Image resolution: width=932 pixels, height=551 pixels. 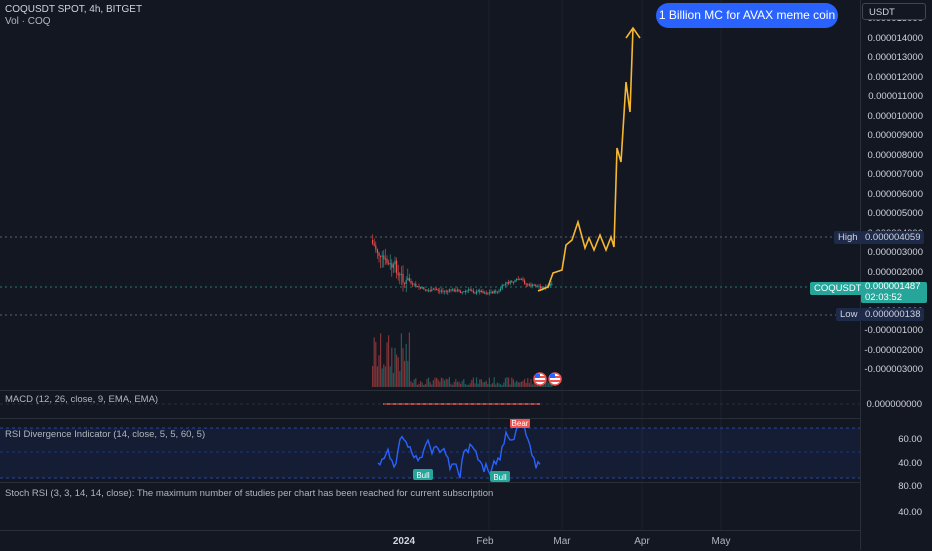 What do you see at coordinates (74, 9) in the screenshot?
I see `symbol-title: COQUSDT SPOT, 4h, BITGET` at bounding box center [74, 9].